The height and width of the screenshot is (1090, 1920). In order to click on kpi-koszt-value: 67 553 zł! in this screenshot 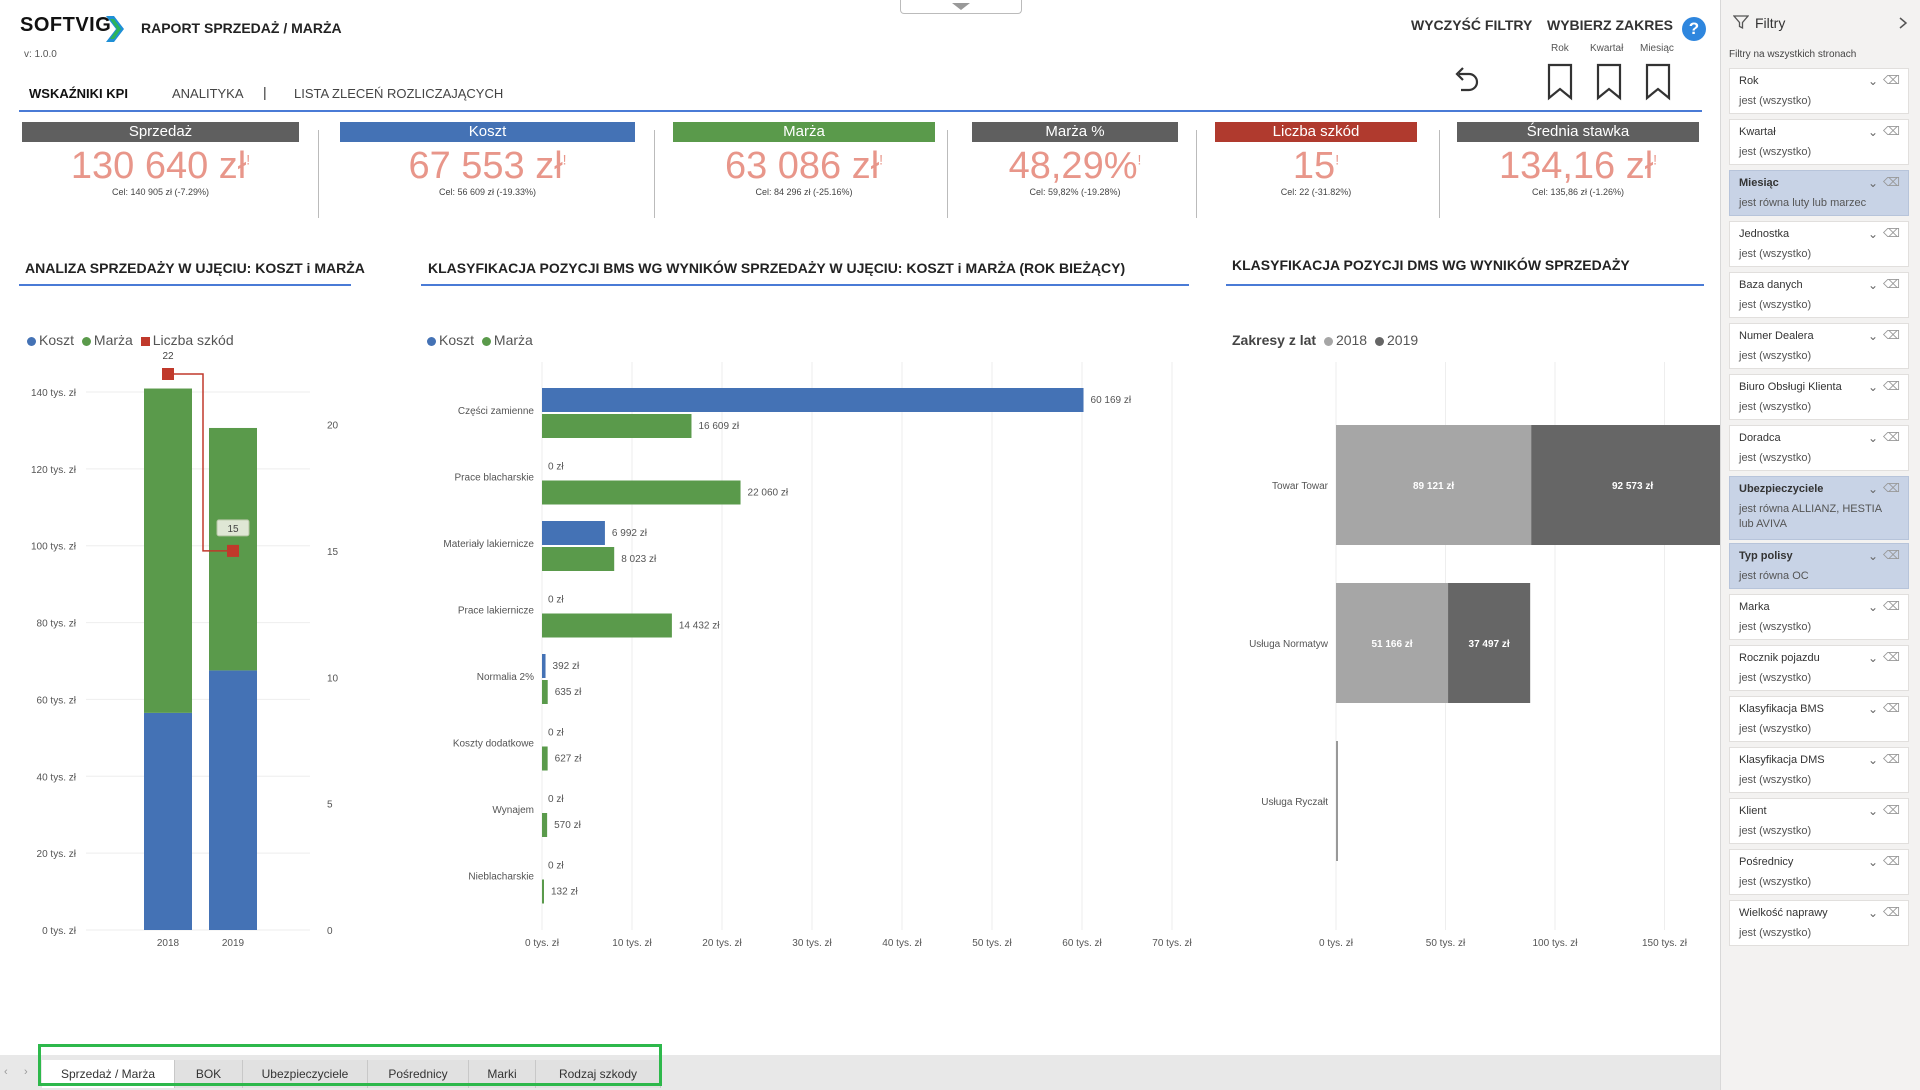, I will do `click(487, 166)`.